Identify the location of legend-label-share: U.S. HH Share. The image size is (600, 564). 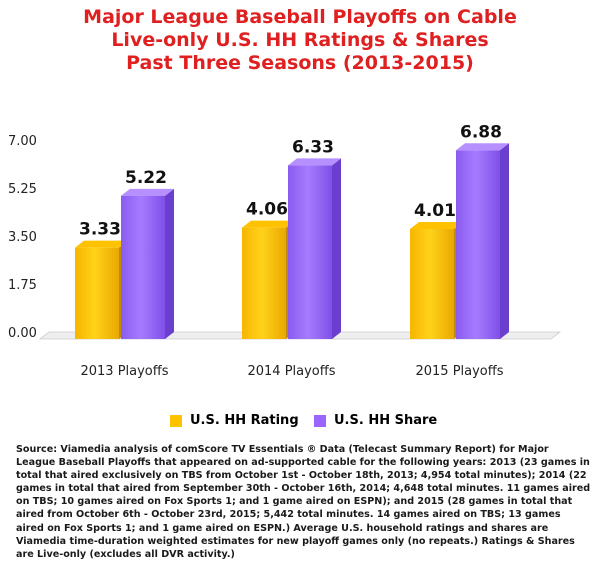
(386, 420).